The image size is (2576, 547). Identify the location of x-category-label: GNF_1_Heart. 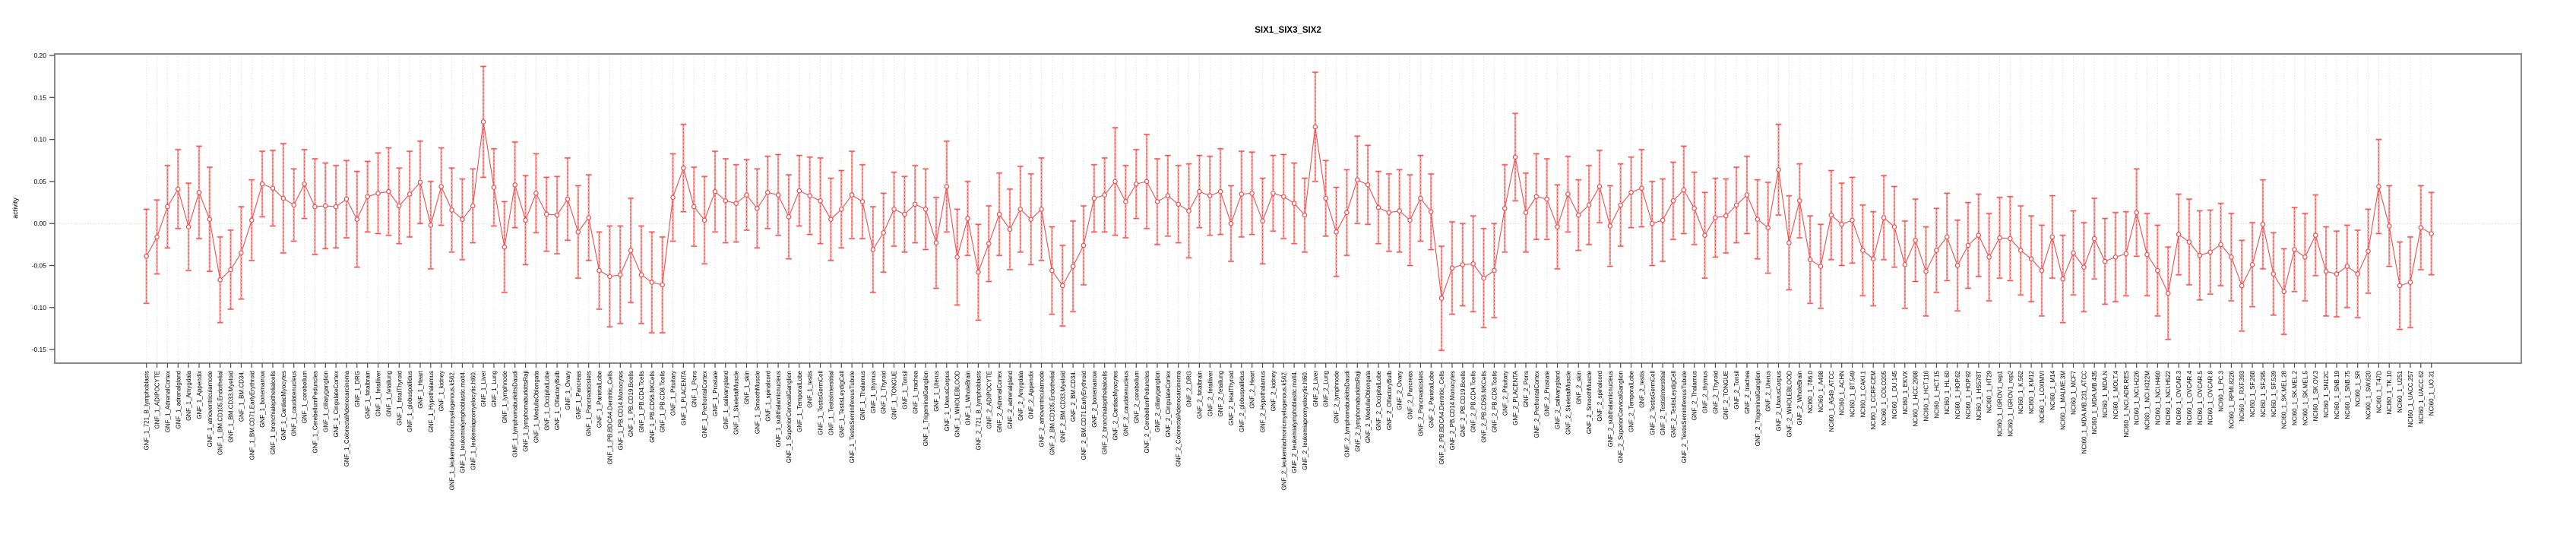
(421, 389).